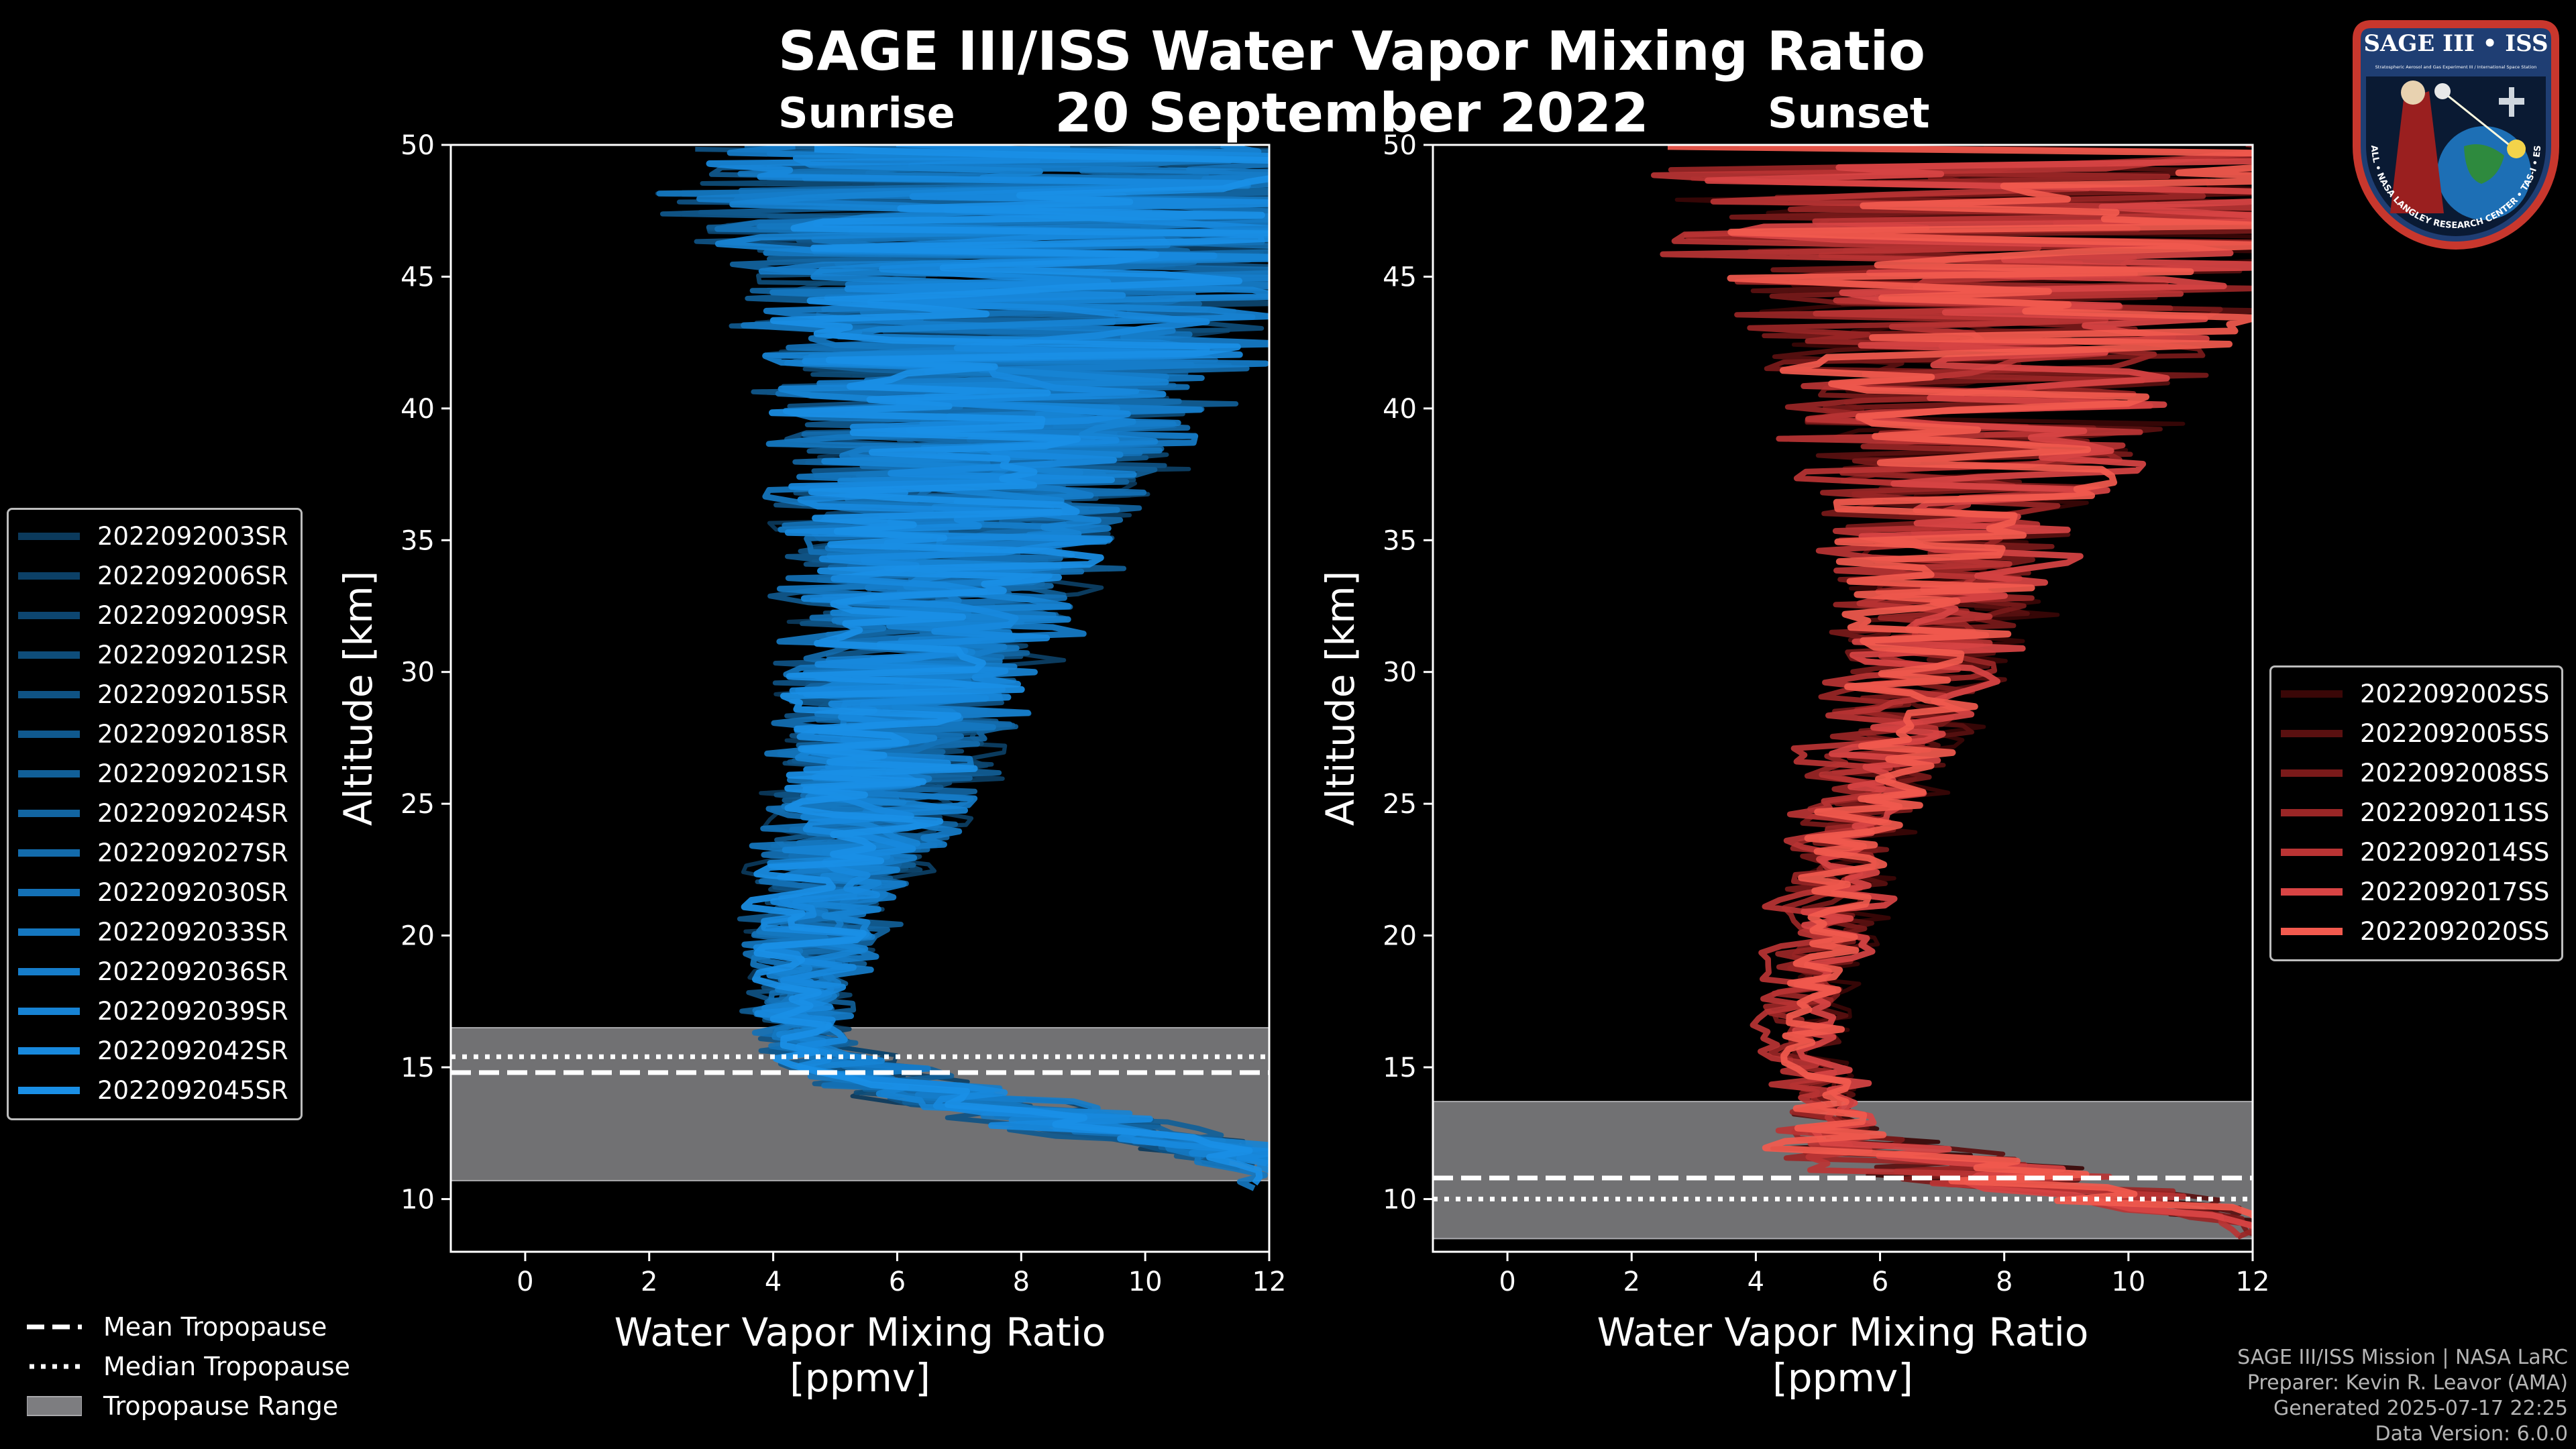  Describe the element at coordinates (1507, 1282) in the screenshot. I see `sunset-x-tick-label: 0` at that location.